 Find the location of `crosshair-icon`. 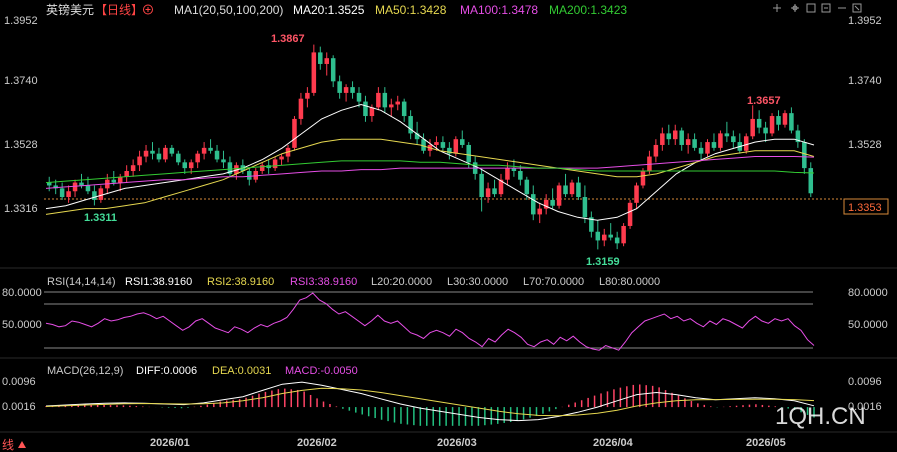

crosshair-icon is located at coordinates (795, 8).